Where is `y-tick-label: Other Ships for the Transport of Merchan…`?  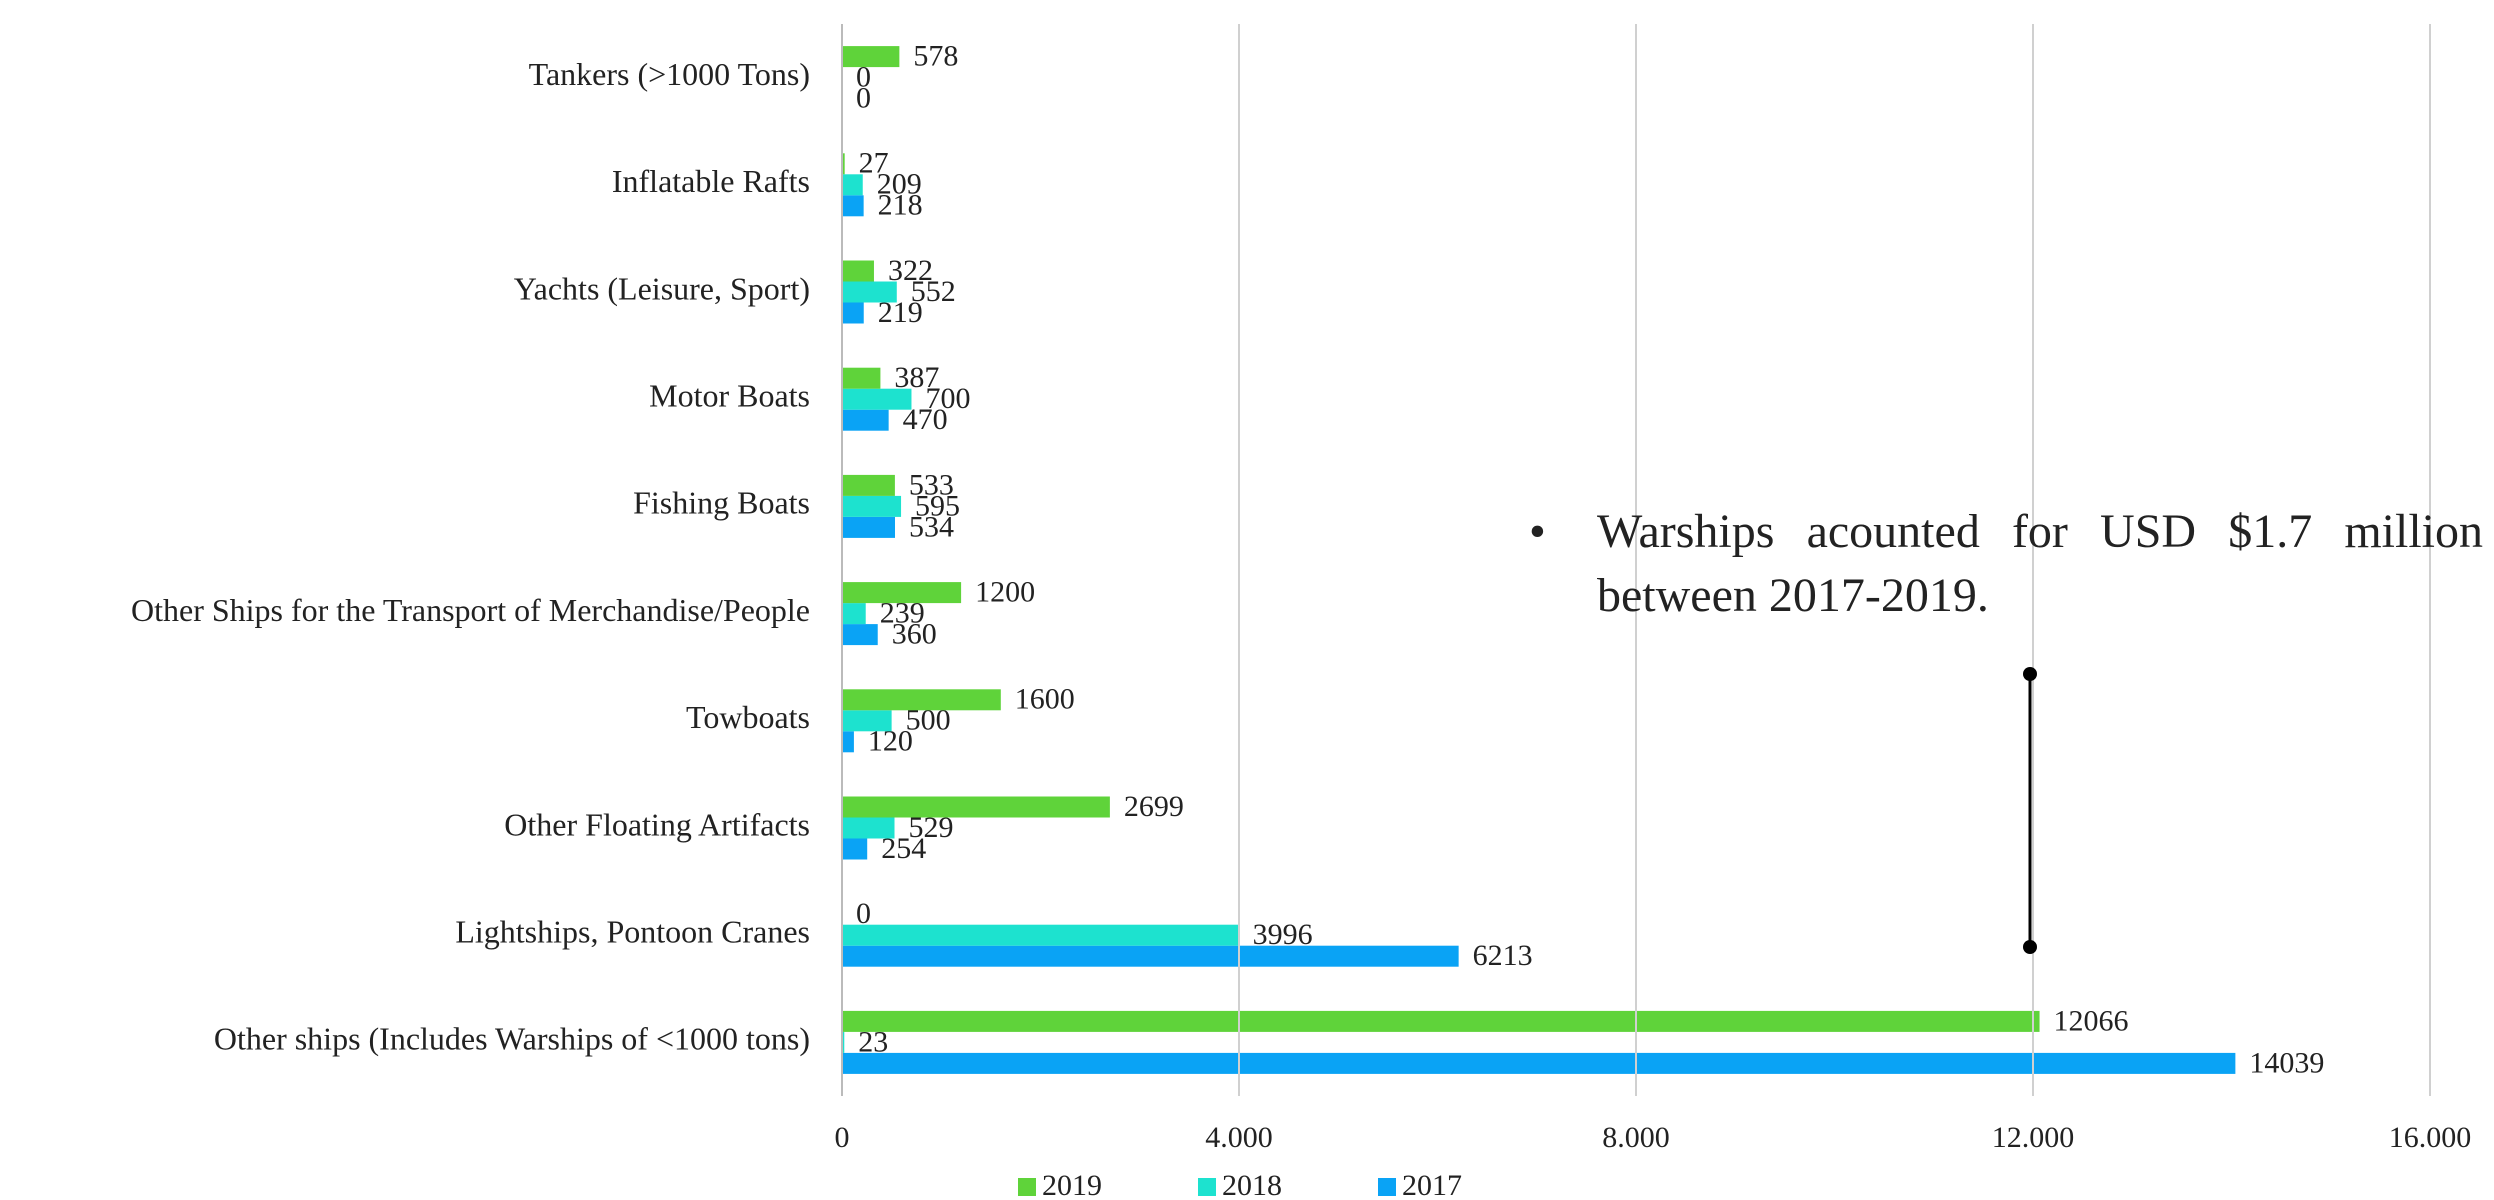 y-tick-label: Other Ships for the Transport of Merchan… is located at coordinates (470, 610).